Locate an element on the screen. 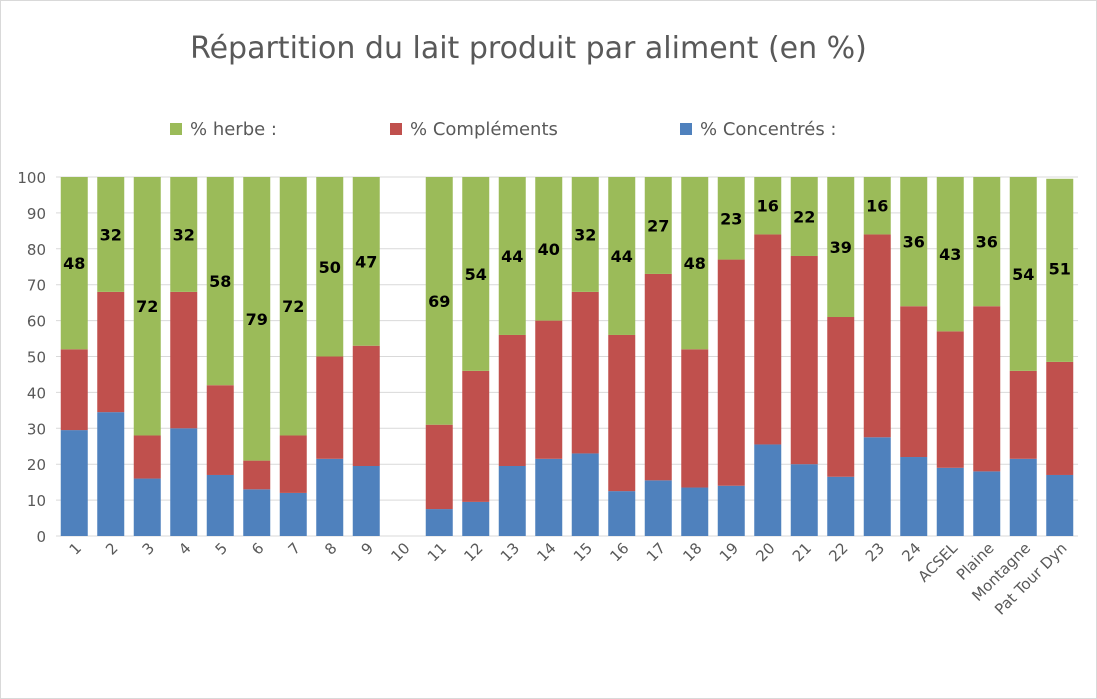  legend-swatch-concentres is located at coordinates (686, 129).